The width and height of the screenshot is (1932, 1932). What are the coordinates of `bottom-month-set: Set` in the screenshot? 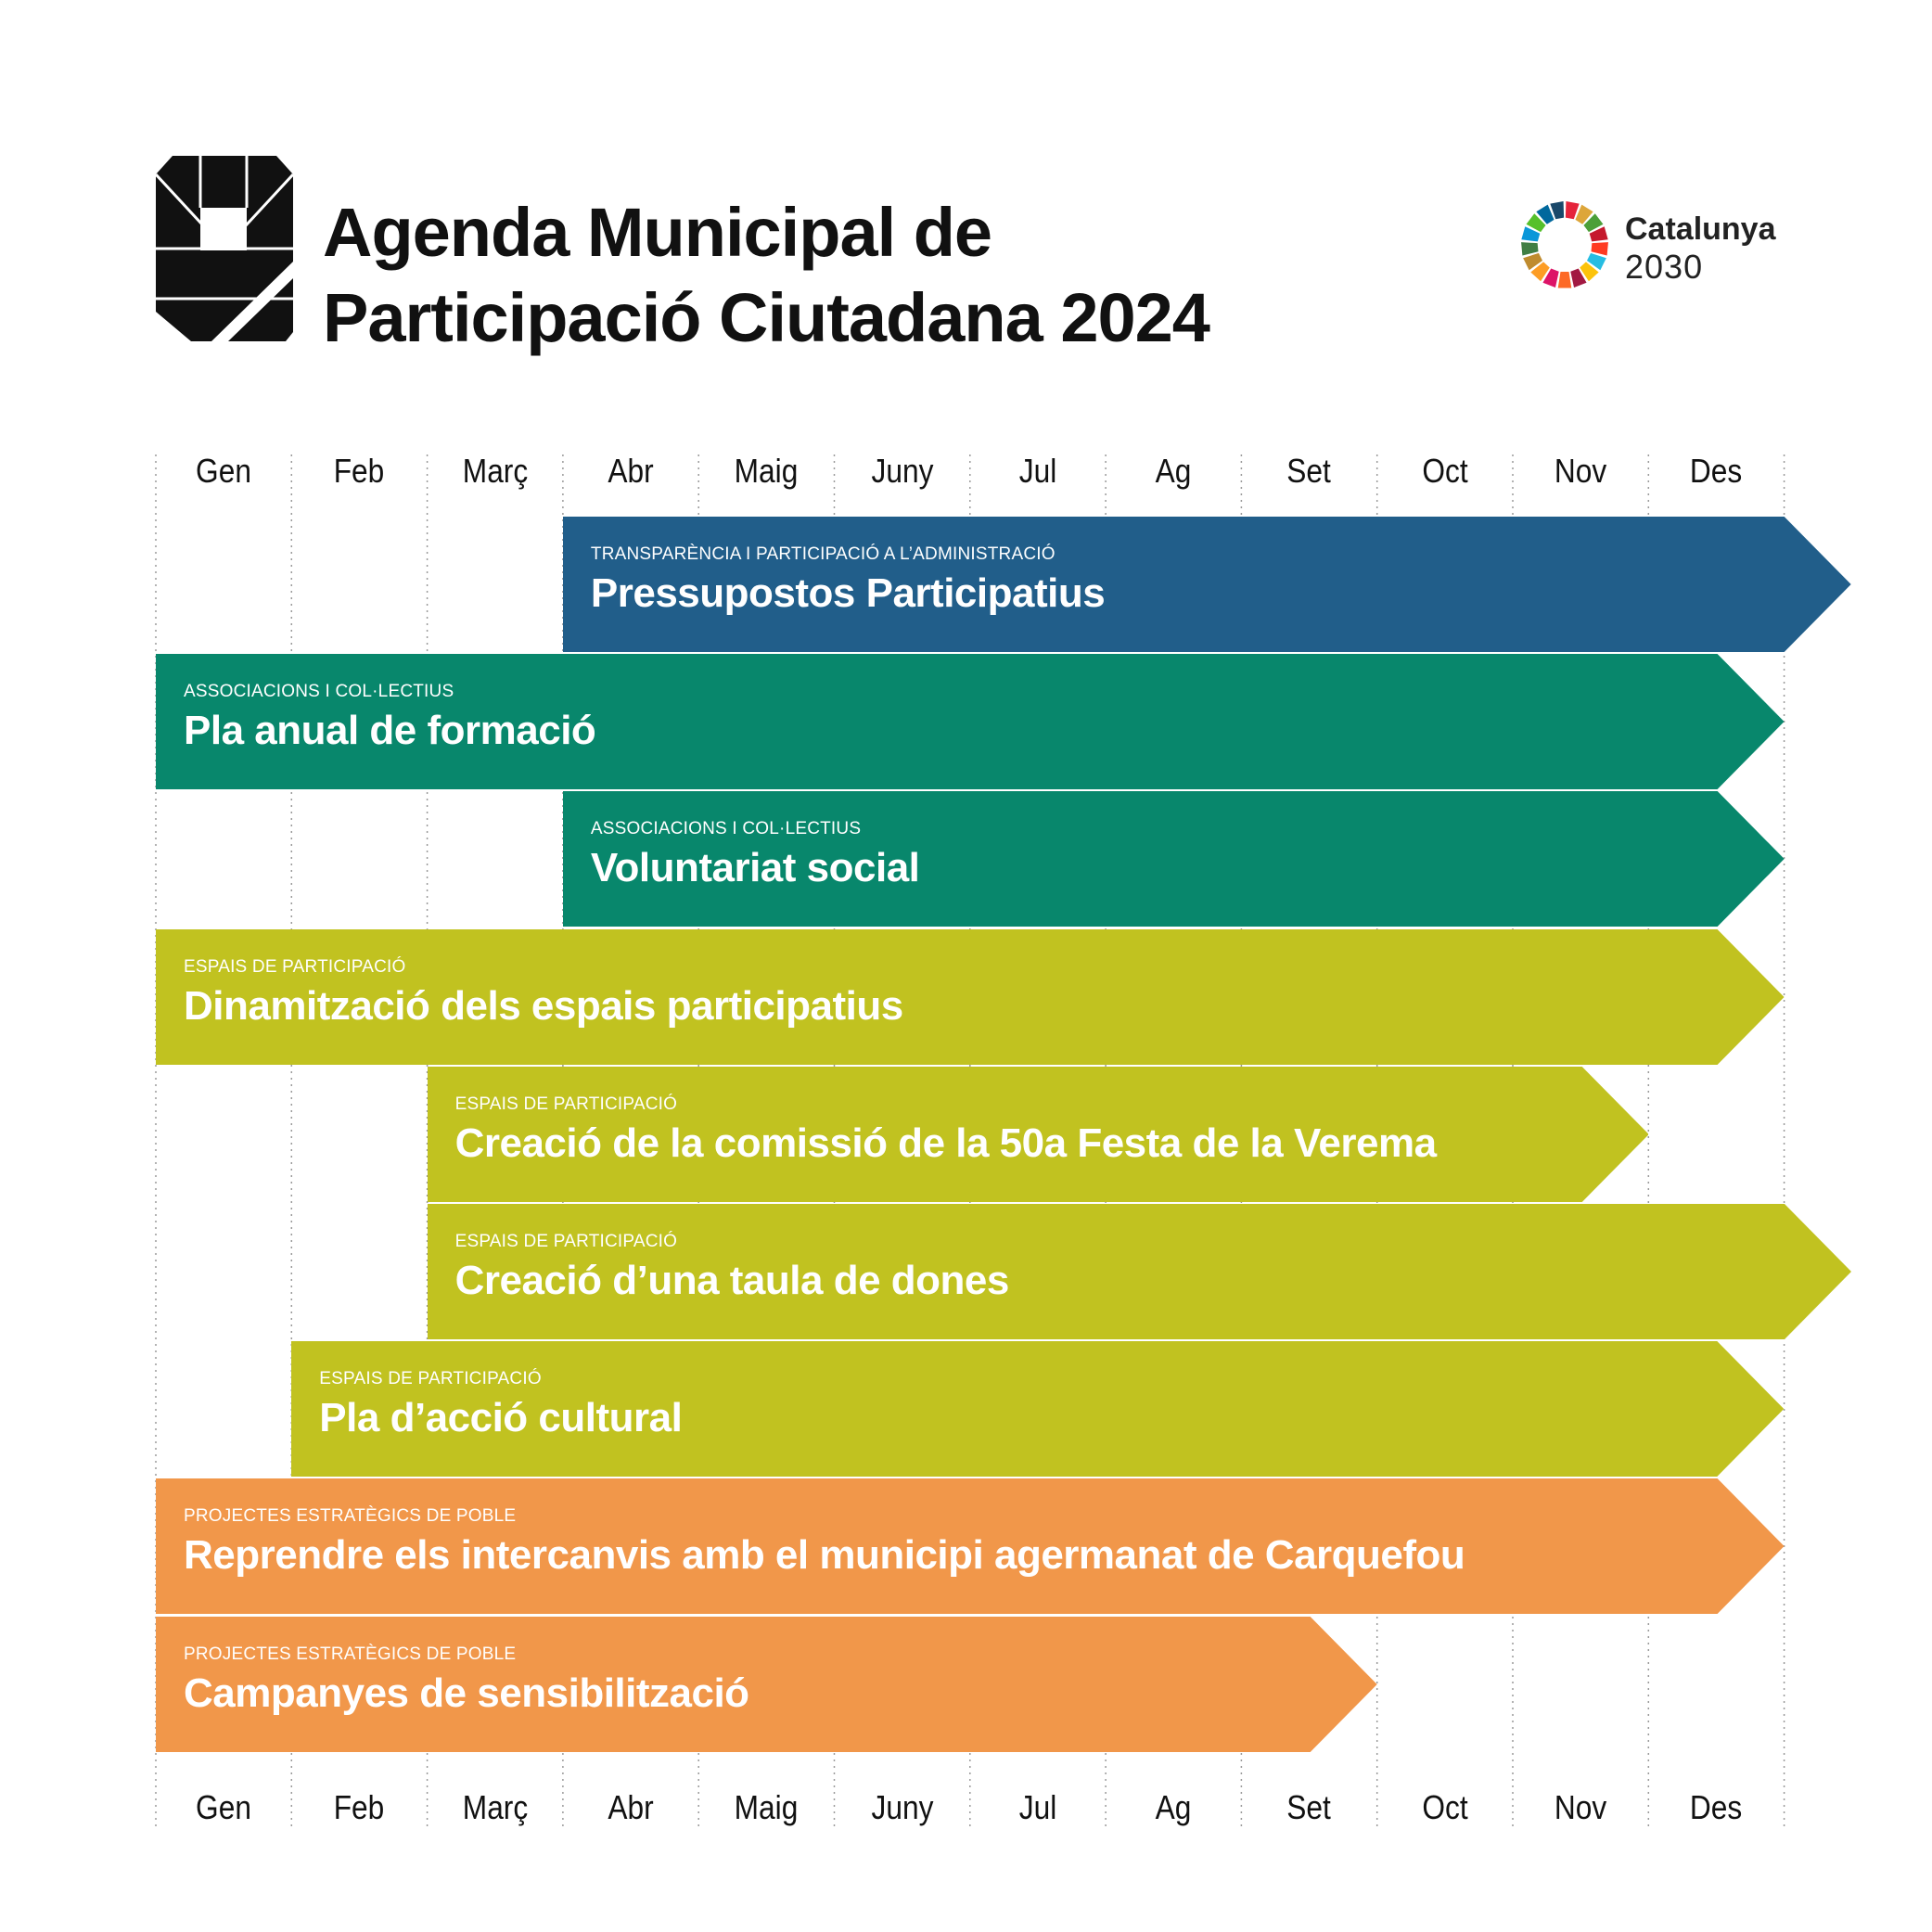 It's located at (1309, 1807).